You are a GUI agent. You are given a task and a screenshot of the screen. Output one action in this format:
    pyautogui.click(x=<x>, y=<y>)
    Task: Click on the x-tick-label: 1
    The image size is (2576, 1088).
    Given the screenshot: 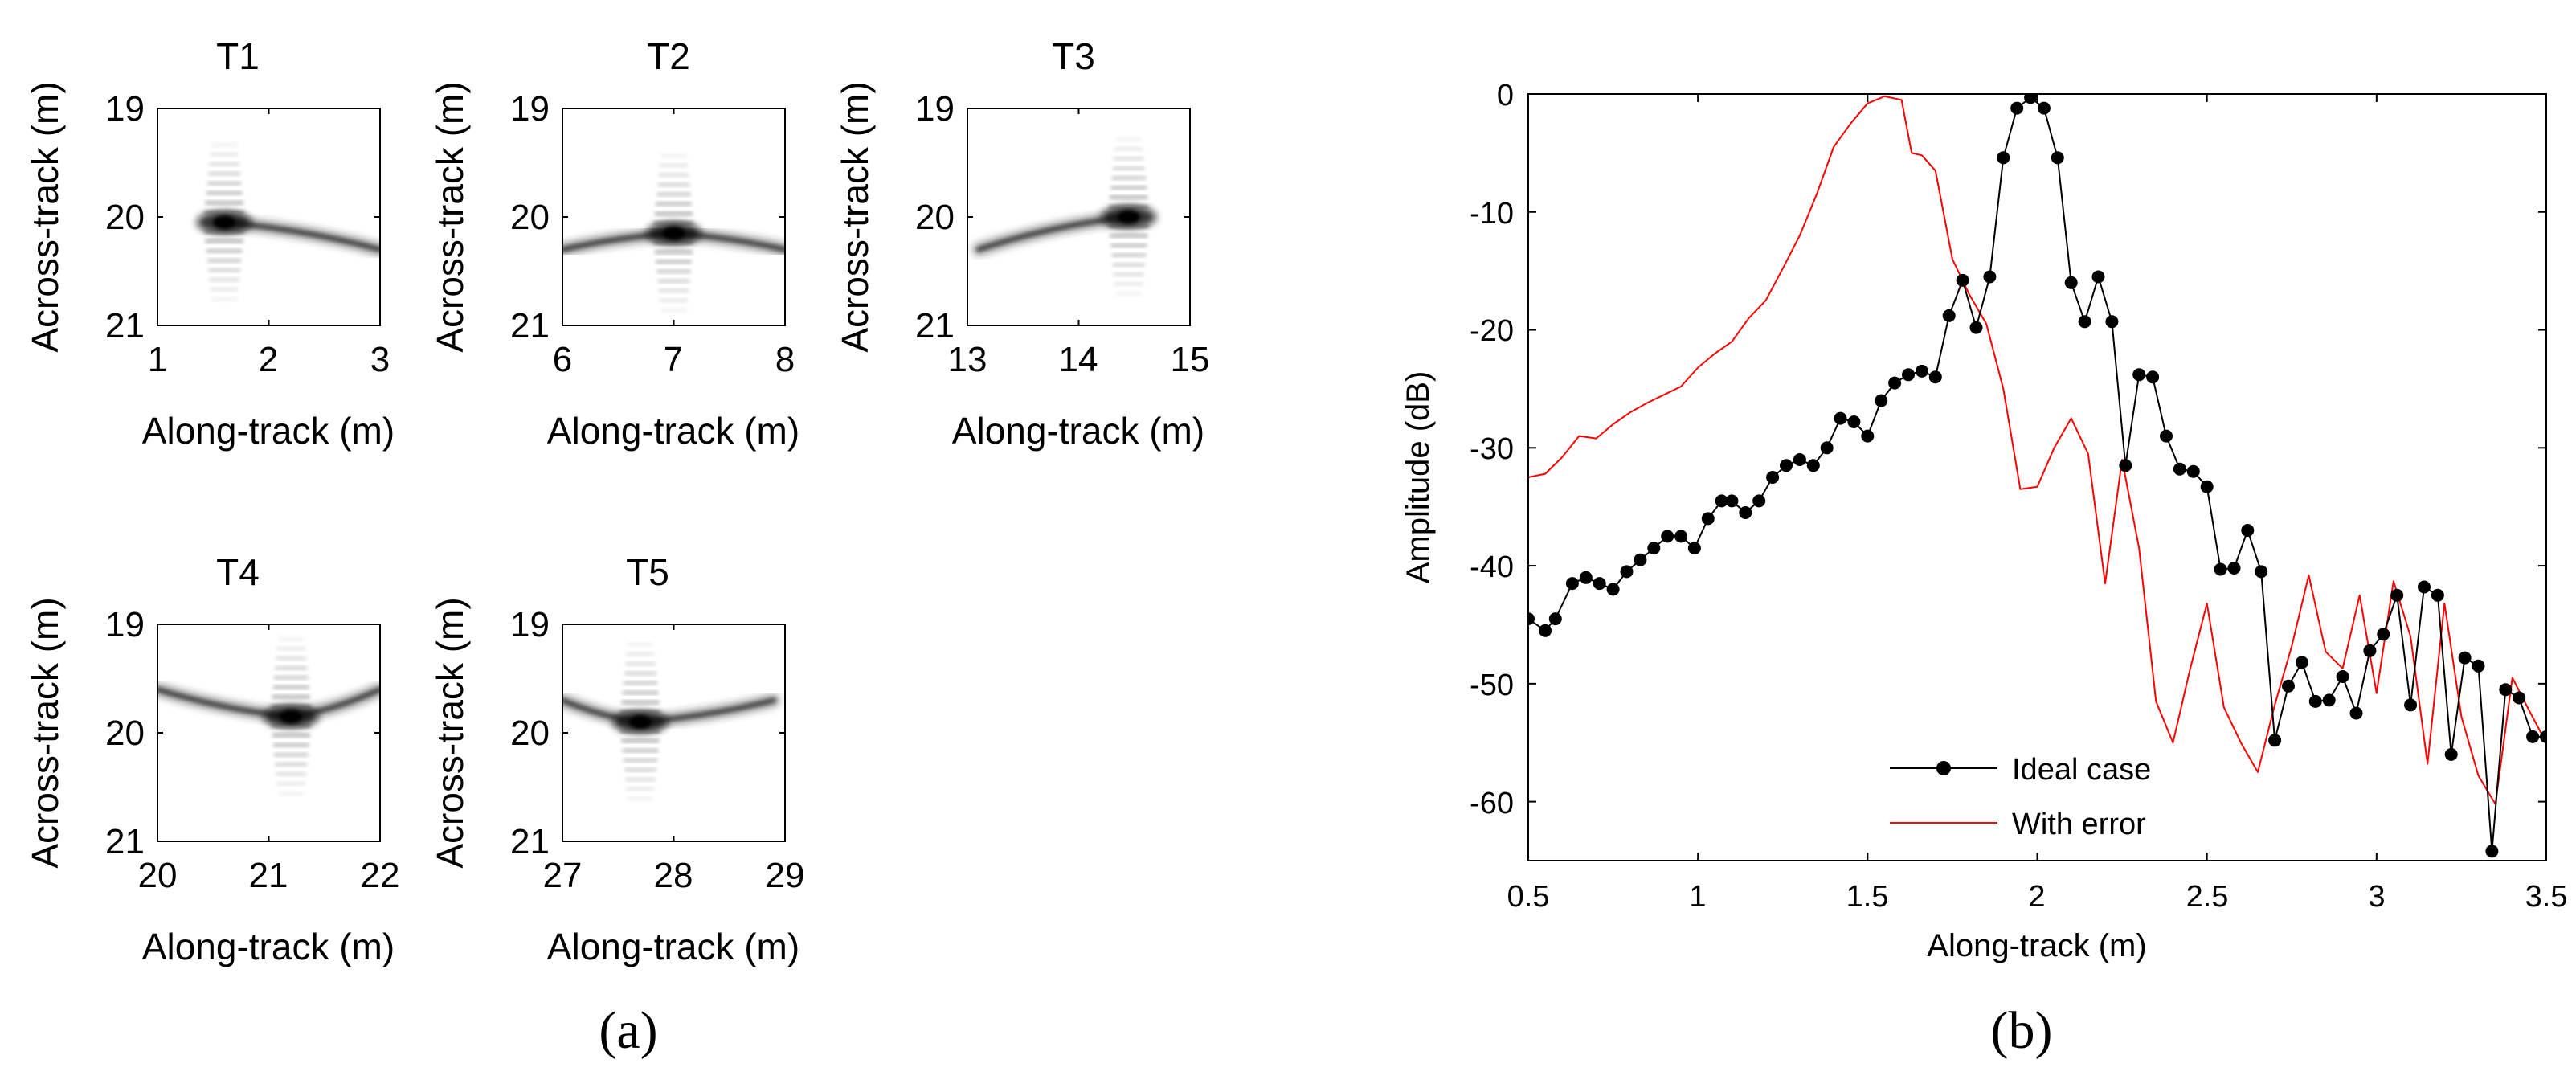 What is the action you would take?
    pyautogui.click(x=157, y=359)
    